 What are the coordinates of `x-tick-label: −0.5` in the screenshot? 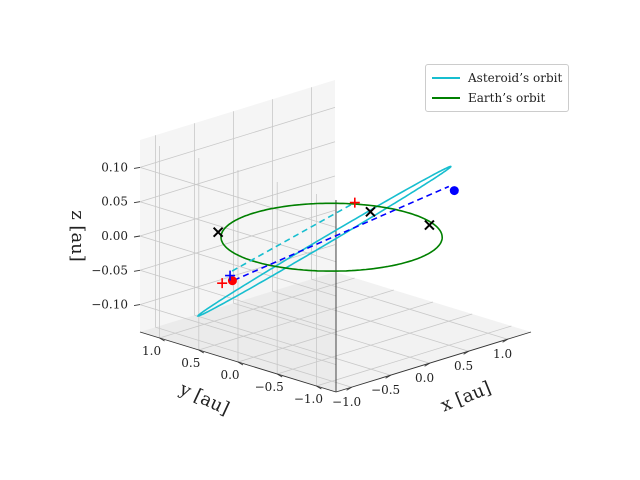 It's located at (385, 390).